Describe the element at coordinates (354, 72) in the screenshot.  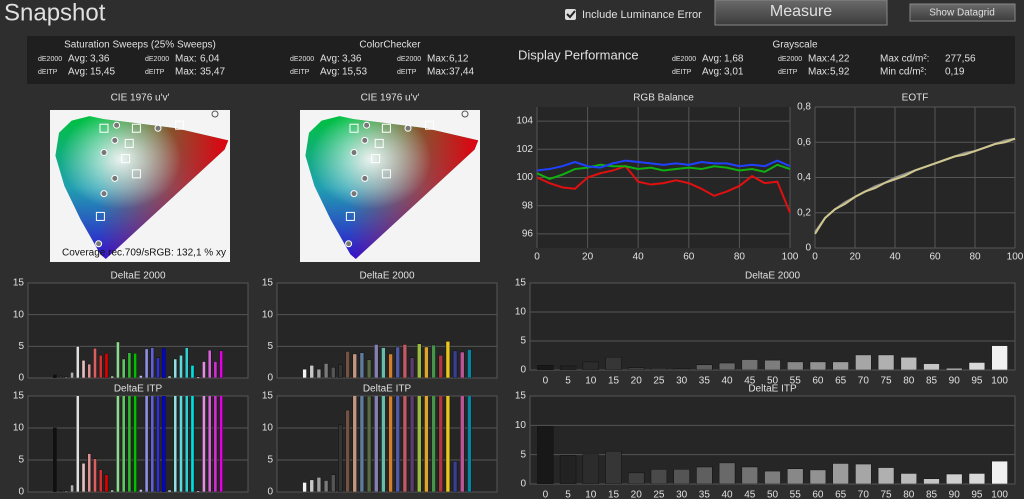
I see `metric-value: 15,53` at that location.